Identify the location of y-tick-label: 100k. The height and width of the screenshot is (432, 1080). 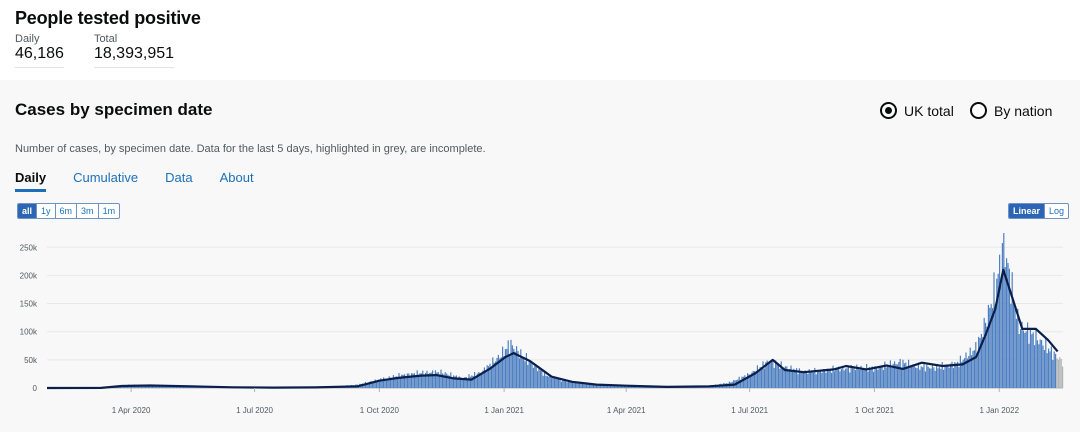
(29, 332).